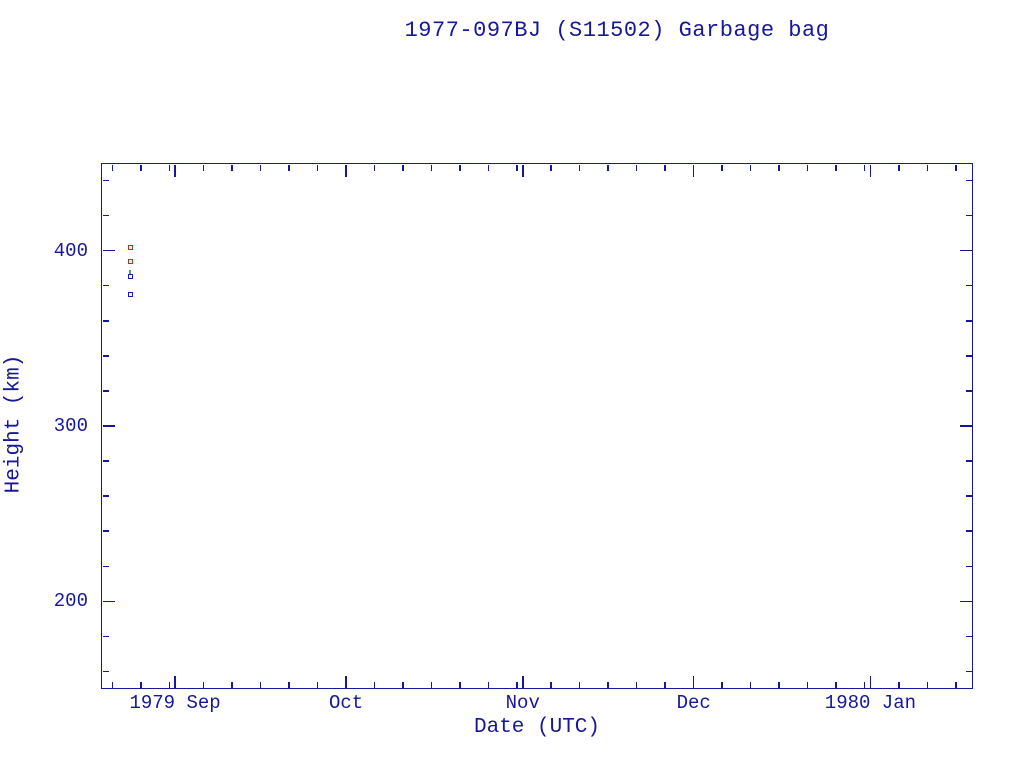 The height and width of the screenshot is (768, 1024). I want to click on x-tick-label: Dec, so click(693, 703).